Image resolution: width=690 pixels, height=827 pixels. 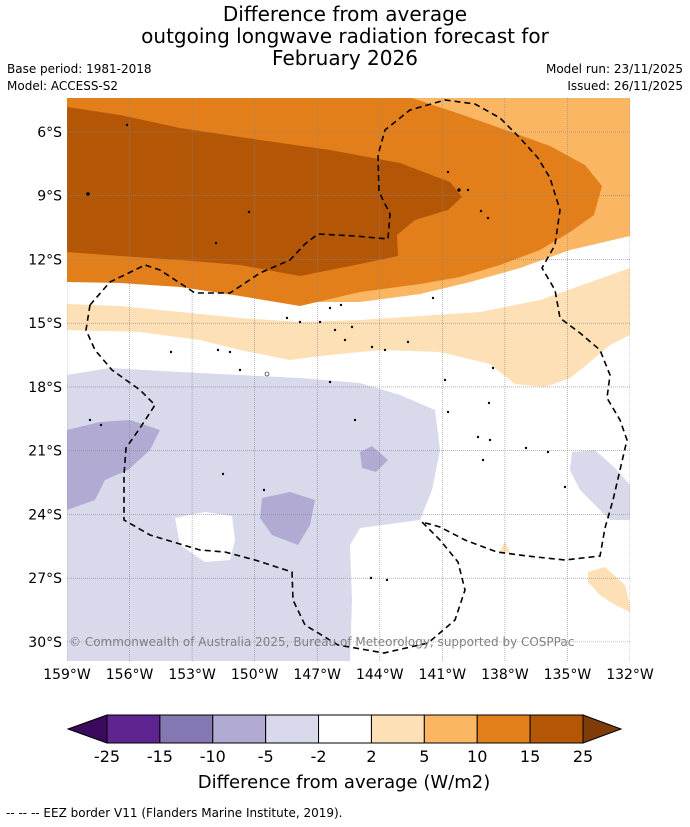 I want to click on colorbar-extend-low, so click(x=87, y=729).